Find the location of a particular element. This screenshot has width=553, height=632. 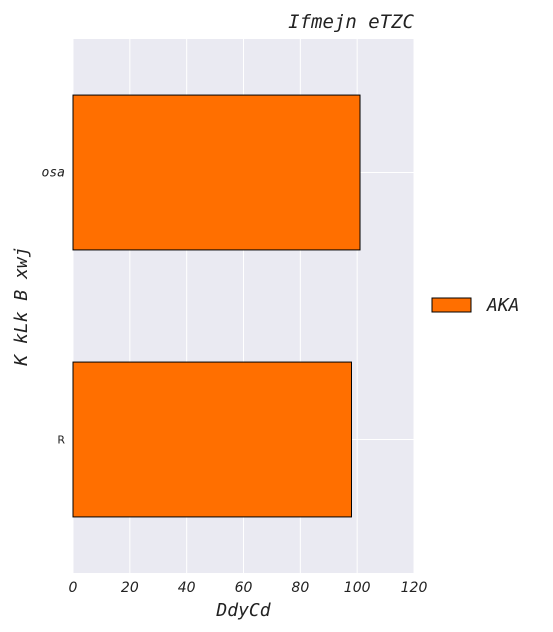

x-tick-label: 80 is located at coordinates (300, 588).